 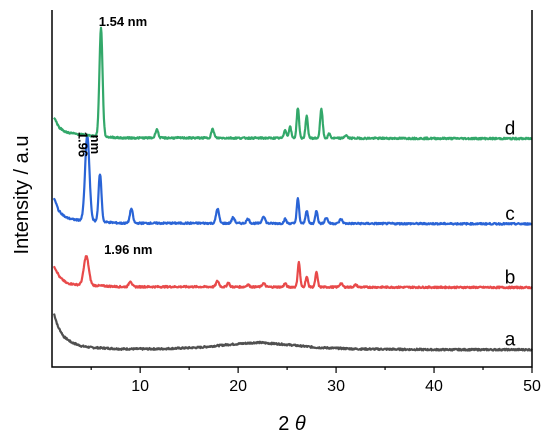 I want to click on x-axis-label: 2 θ, so click(x=292, y=424).